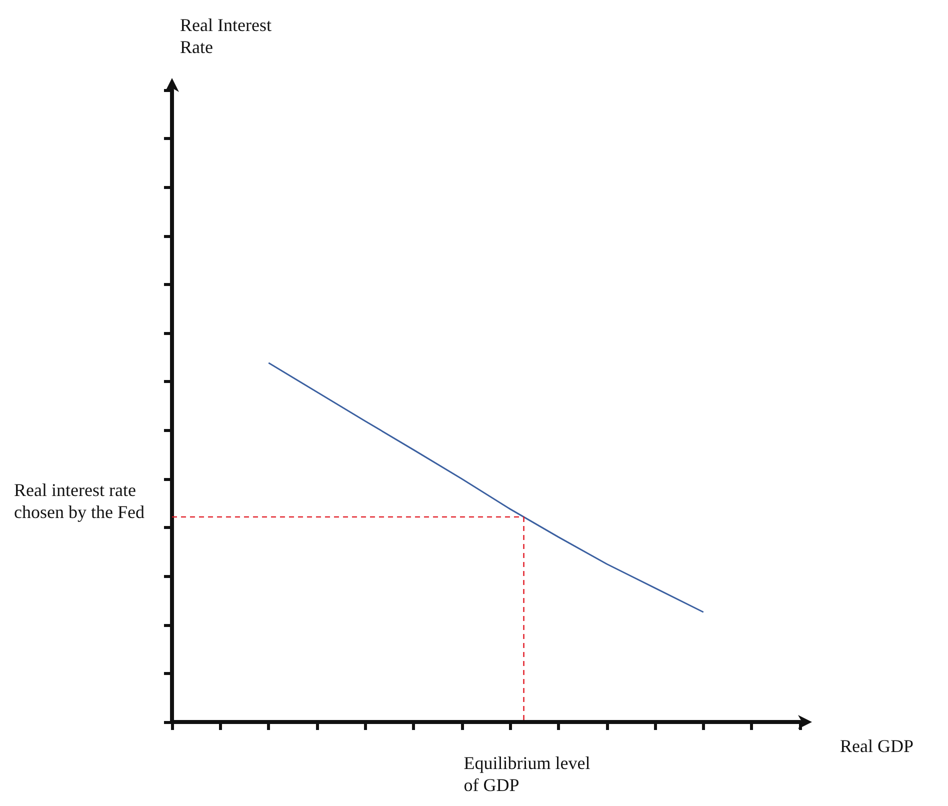  I want to click on x-axis-title: Real GDP, so click(877, 746).